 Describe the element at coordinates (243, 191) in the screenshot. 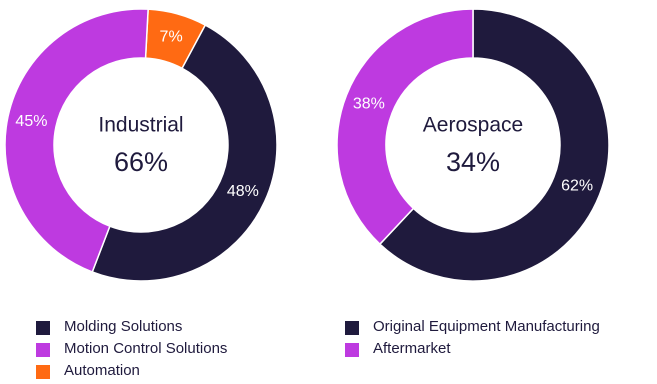

I see `slice-label: 48%` at that location.